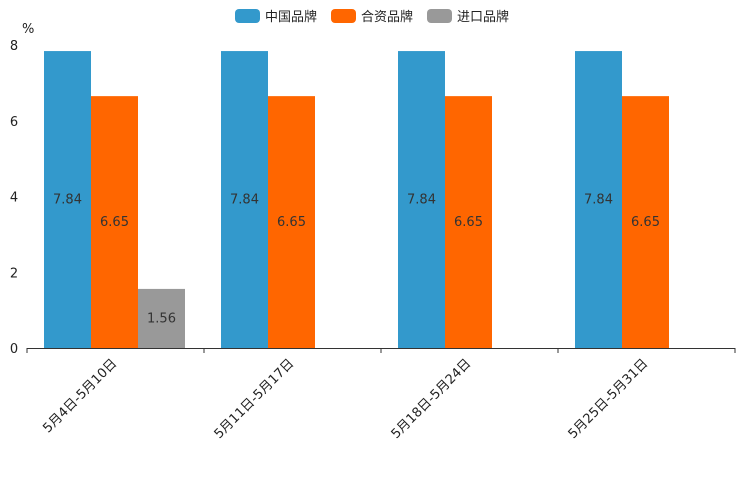 This screenshot has width=744, height=496. What do you see at coordinates (28, 29) in the screenshot?
I see `y-axis-label: %` at bounding box center [28, 29].